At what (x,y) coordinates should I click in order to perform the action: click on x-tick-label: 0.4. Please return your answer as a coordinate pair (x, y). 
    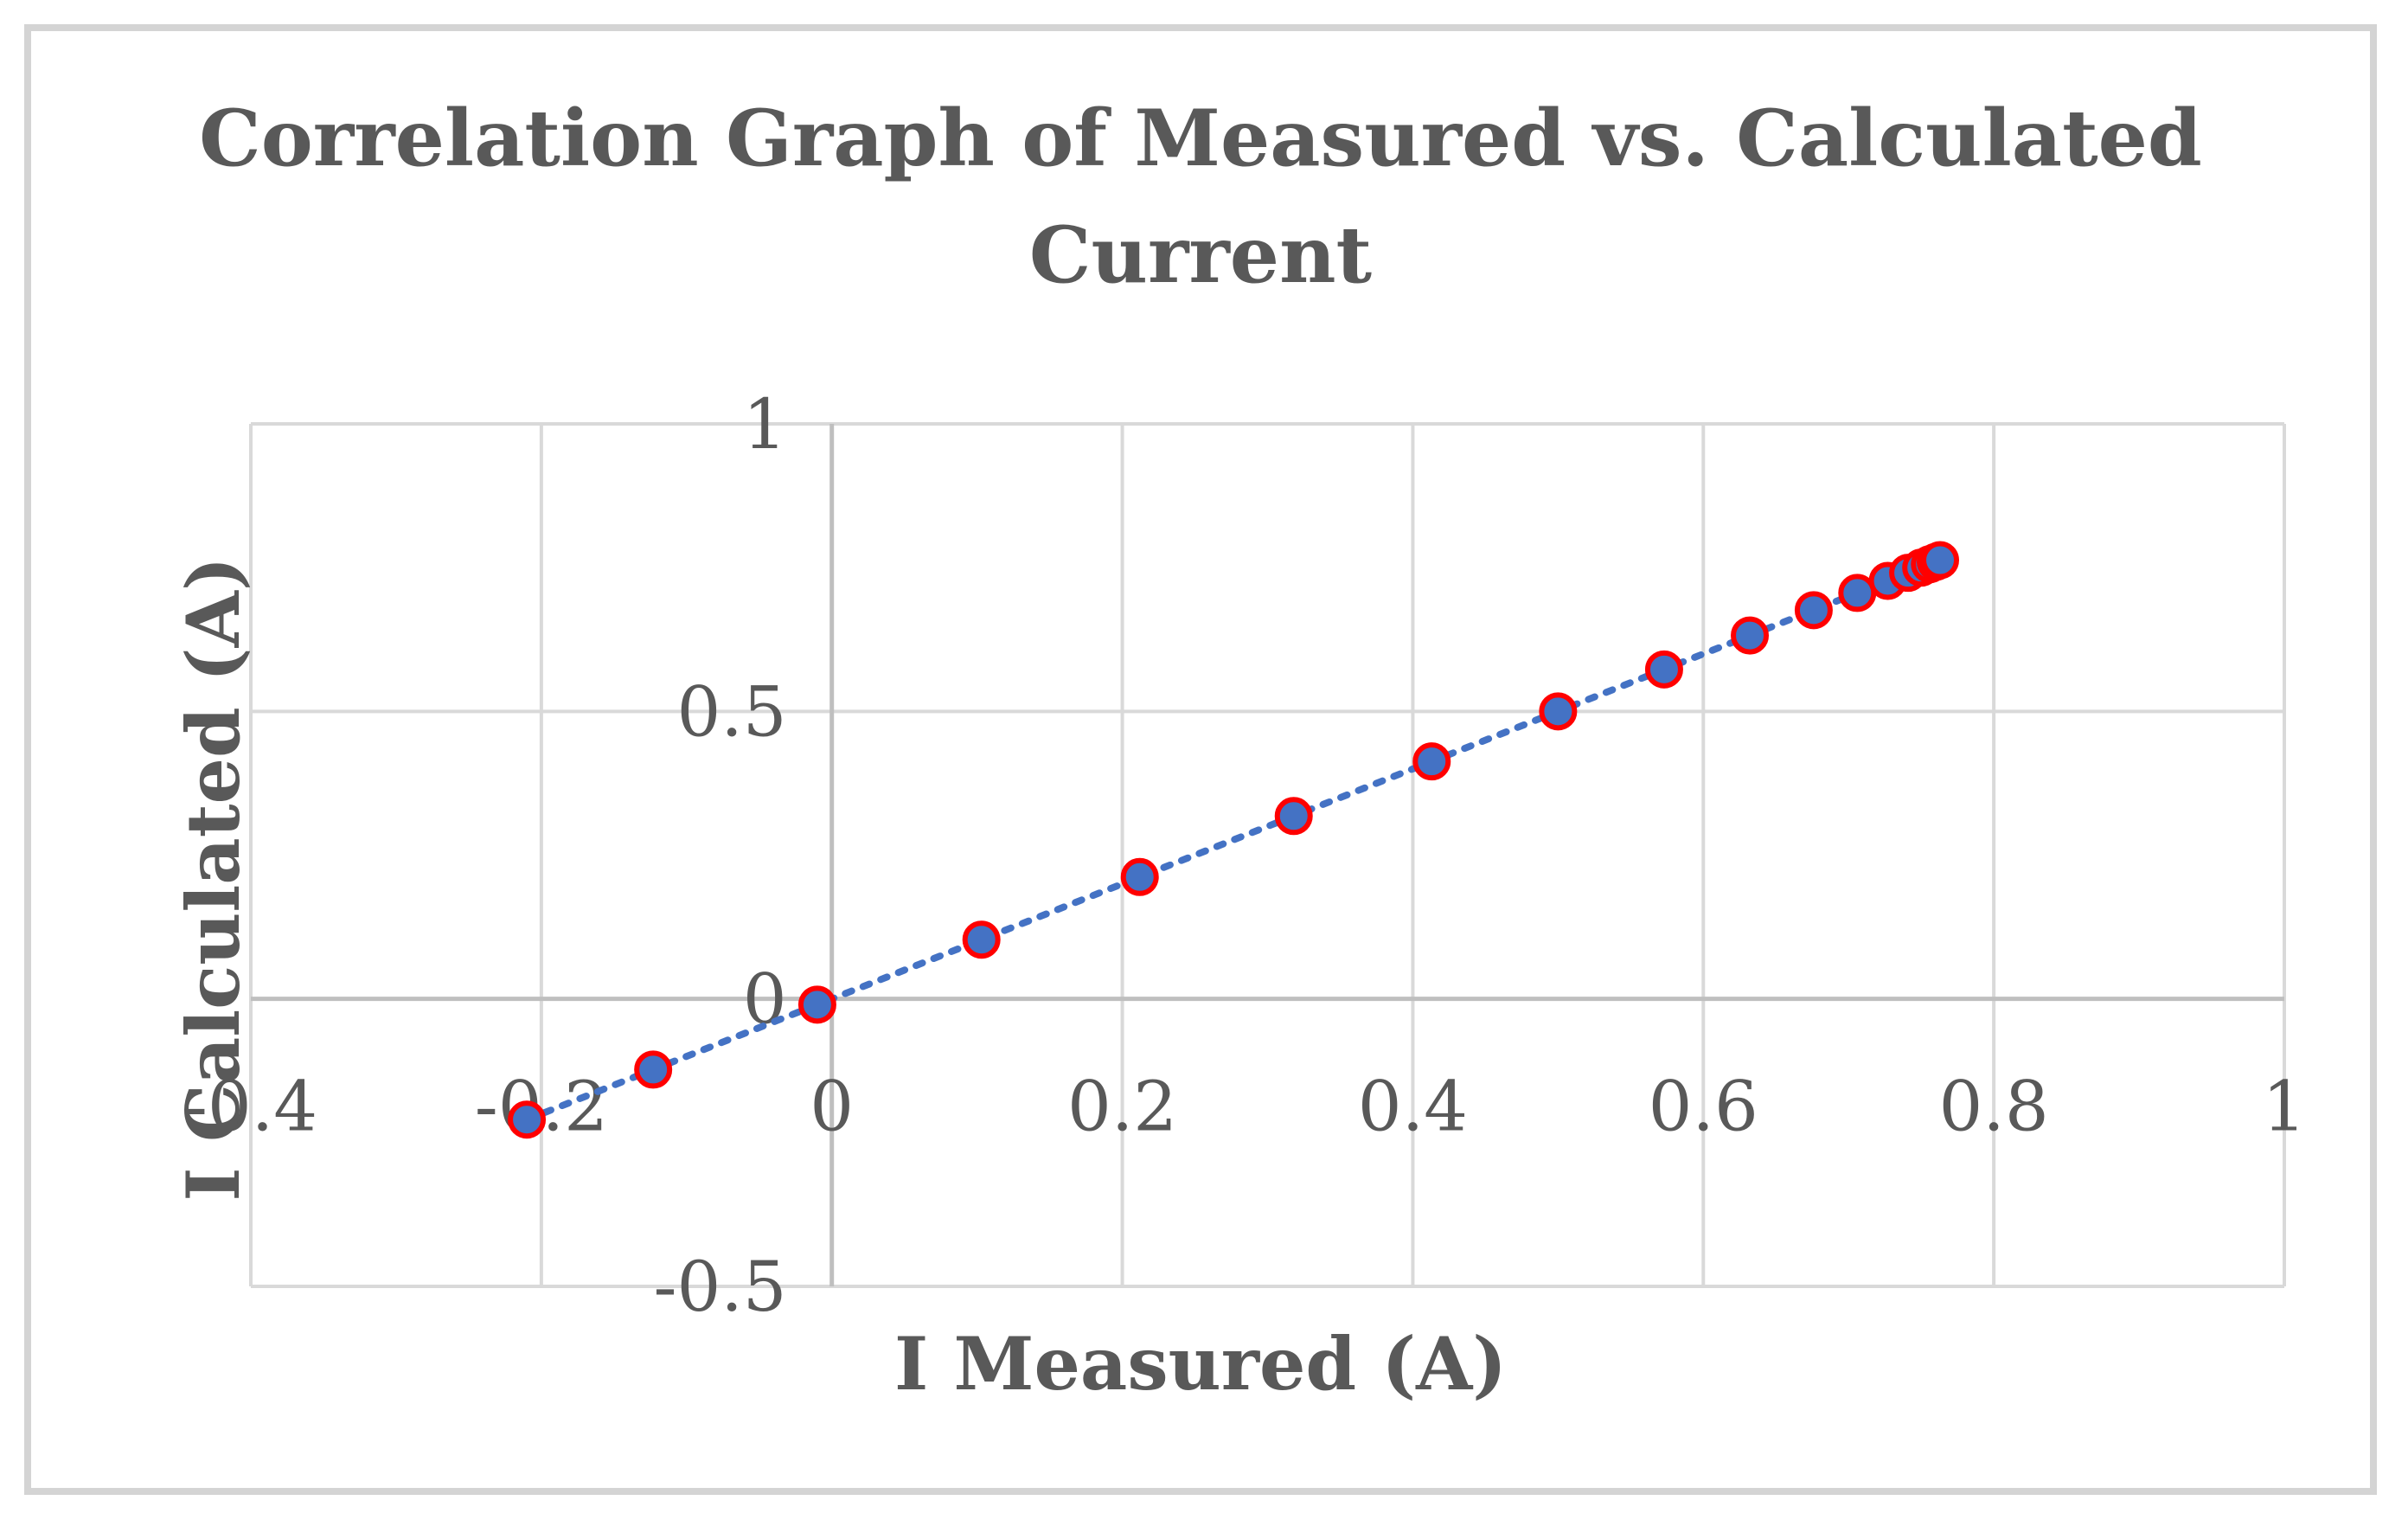
    Looking at the image, I should click on (1413, 1107).